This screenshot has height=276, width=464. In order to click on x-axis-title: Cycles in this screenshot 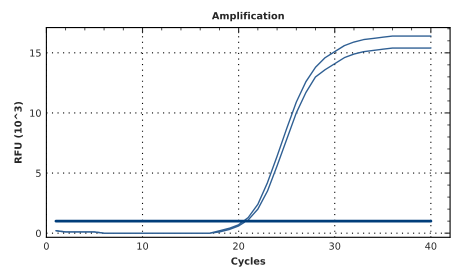, I will do `click(248, 262)`.